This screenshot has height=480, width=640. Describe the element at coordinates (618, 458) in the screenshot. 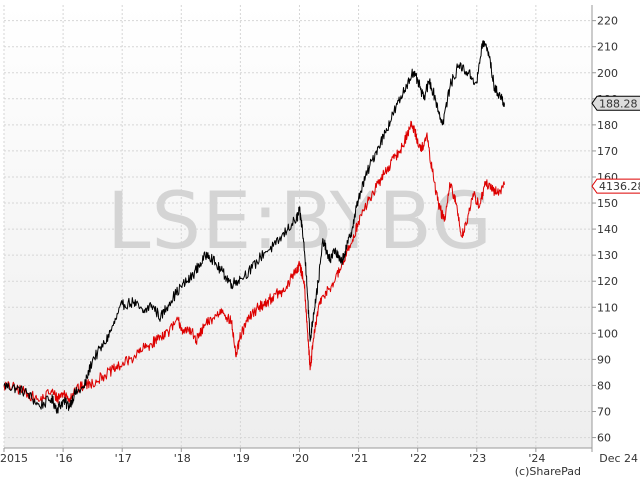

I see `x-tick-label: Dec 24` at that location.